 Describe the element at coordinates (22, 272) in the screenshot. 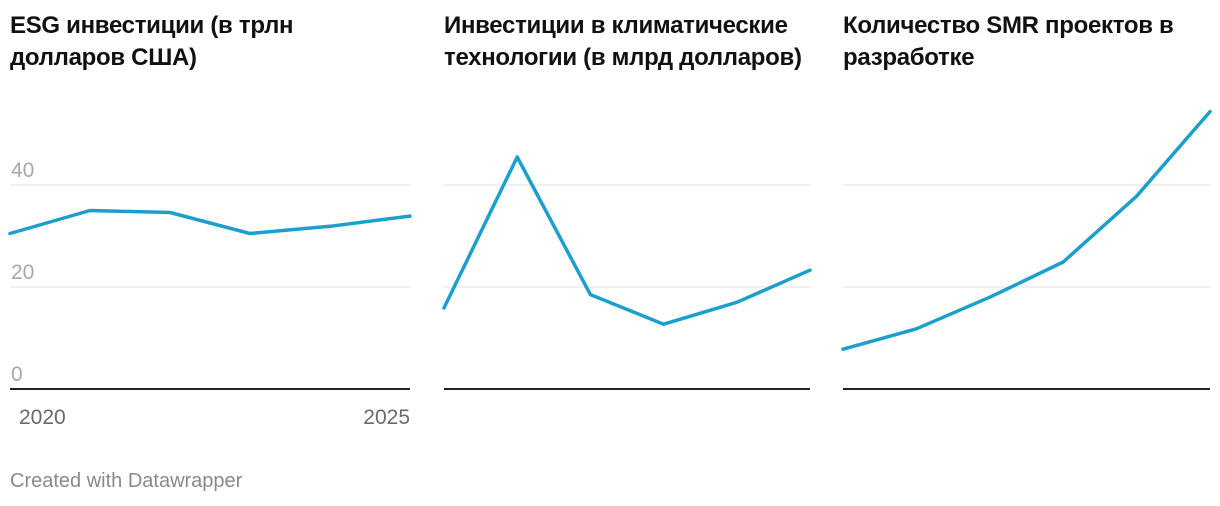

I see `y-tick-label-20: 20` at that location.